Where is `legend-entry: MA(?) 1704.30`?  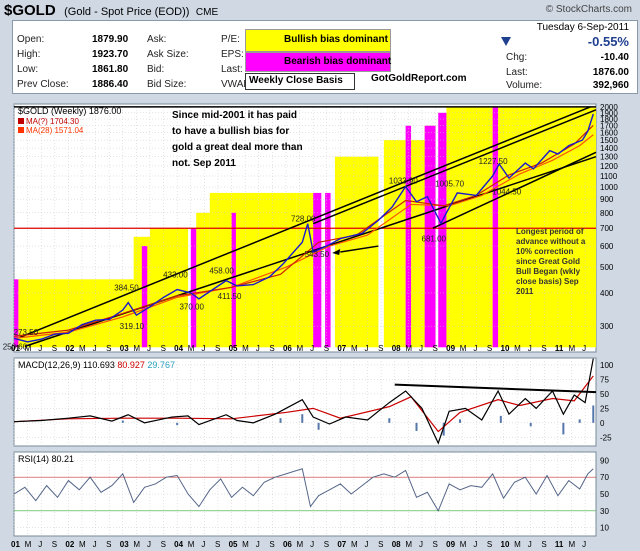 legend-entry: MA(?) 1704.30 is located at coordinates (52, 121).